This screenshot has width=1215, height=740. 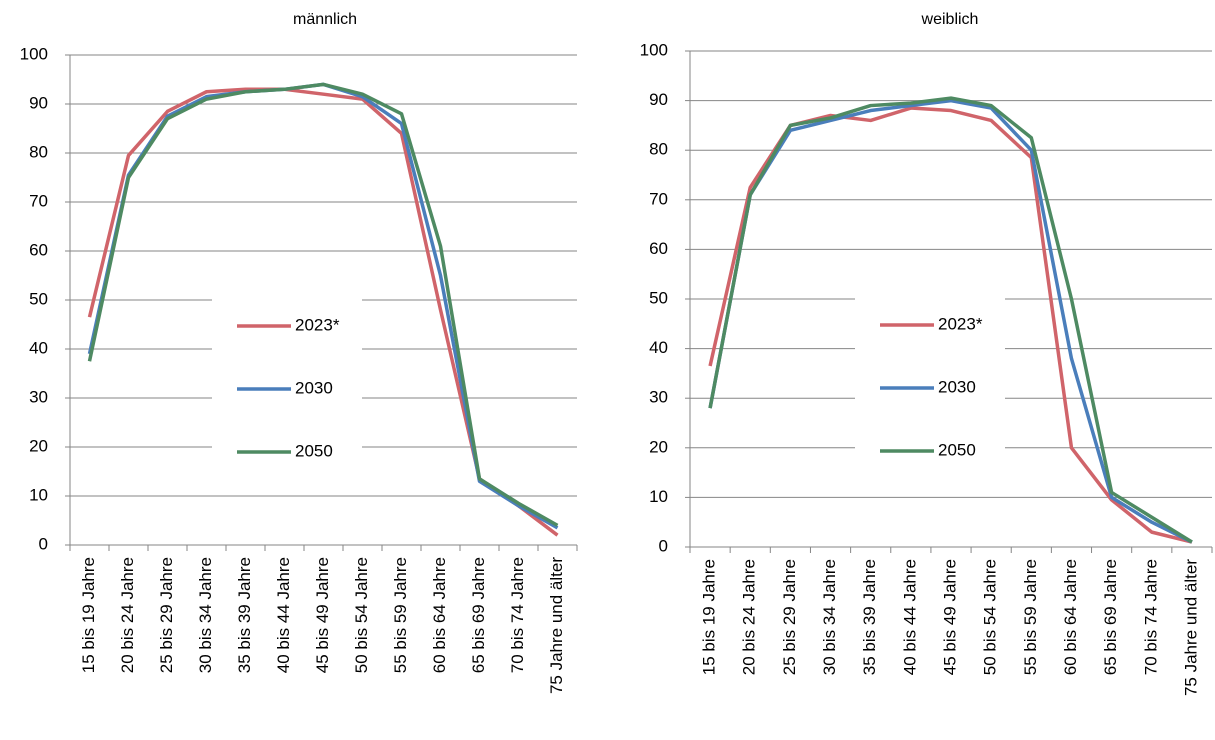 What do you see at coordinates (950, 19) in the screenshot?
I see `chart-title: weiblich` at bounding box center [950, 19].